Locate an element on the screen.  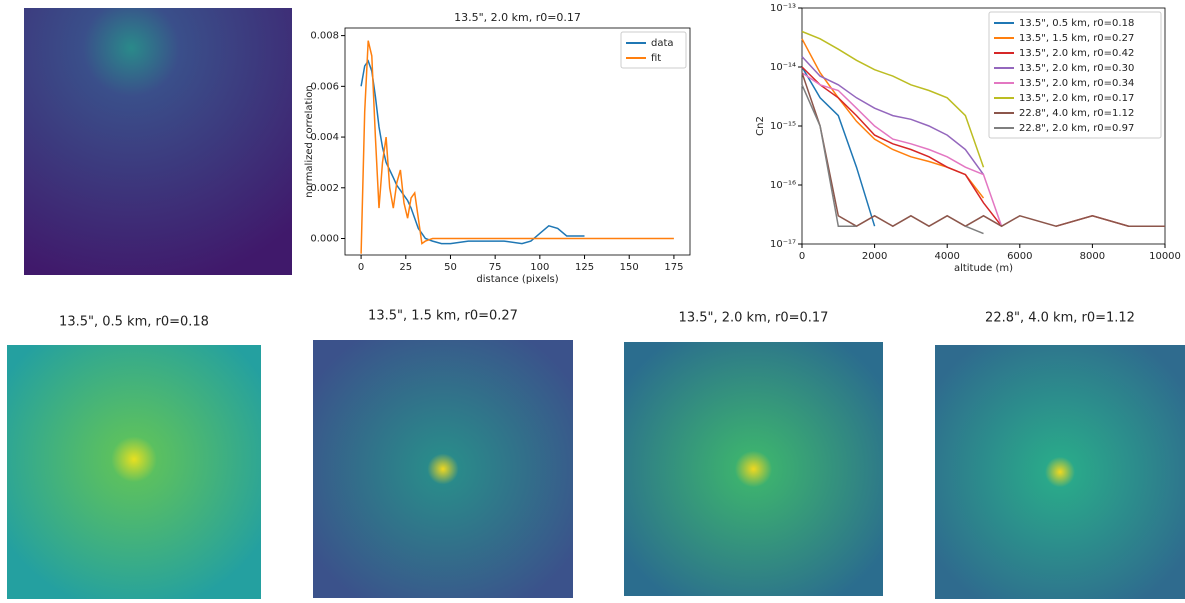
legend-label: data is located at coordinates (662, 43).